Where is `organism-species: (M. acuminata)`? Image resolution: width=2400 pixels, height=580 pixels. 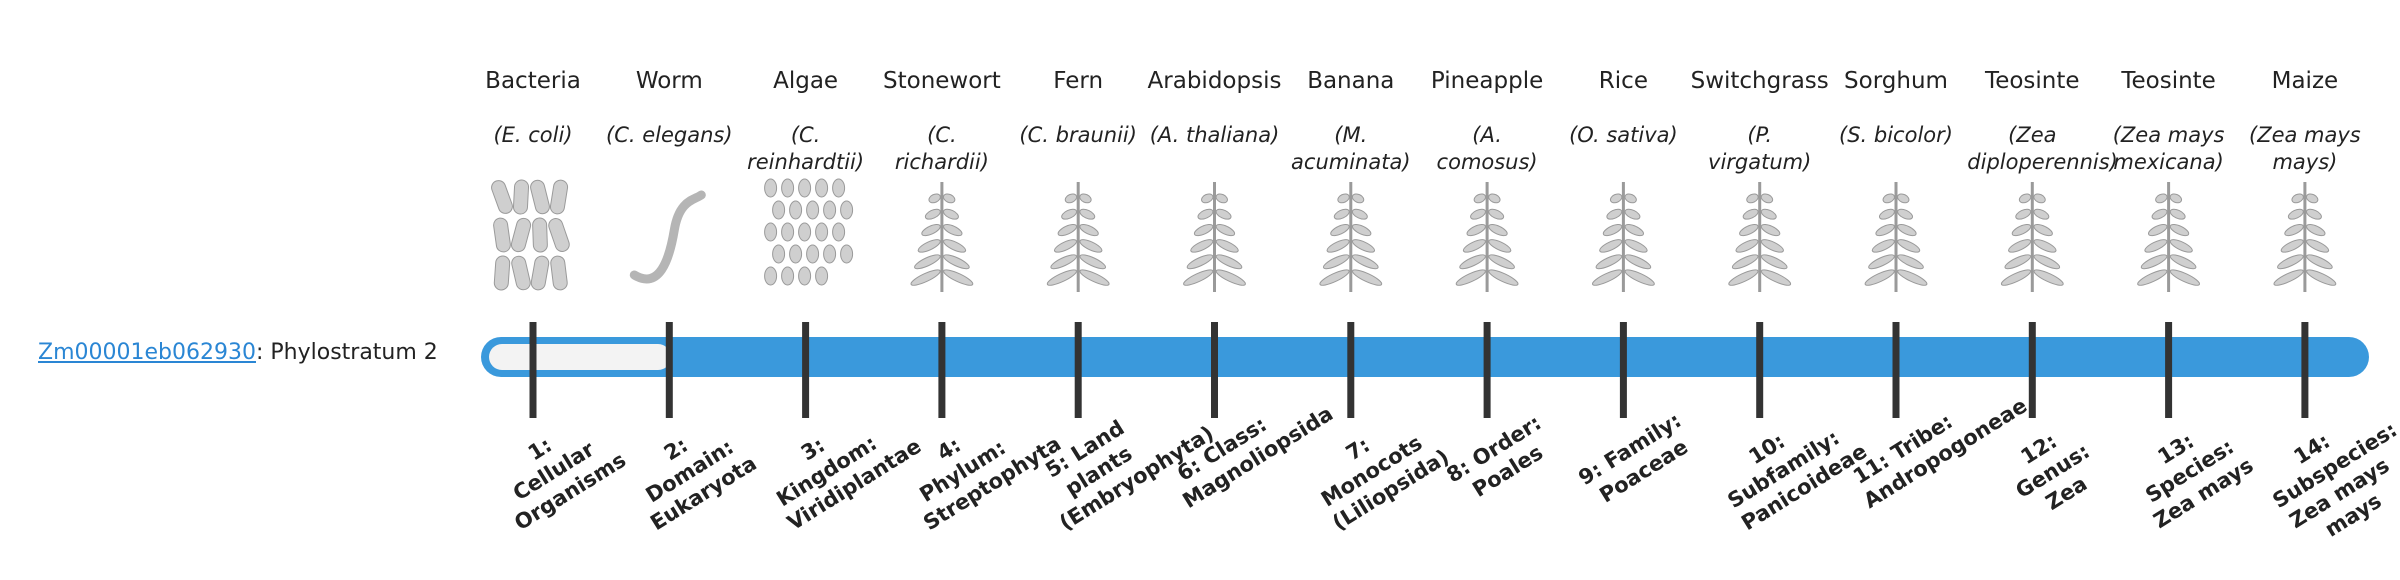
organism-species: (M. acuminata) is located at coordinates (1351, 148).